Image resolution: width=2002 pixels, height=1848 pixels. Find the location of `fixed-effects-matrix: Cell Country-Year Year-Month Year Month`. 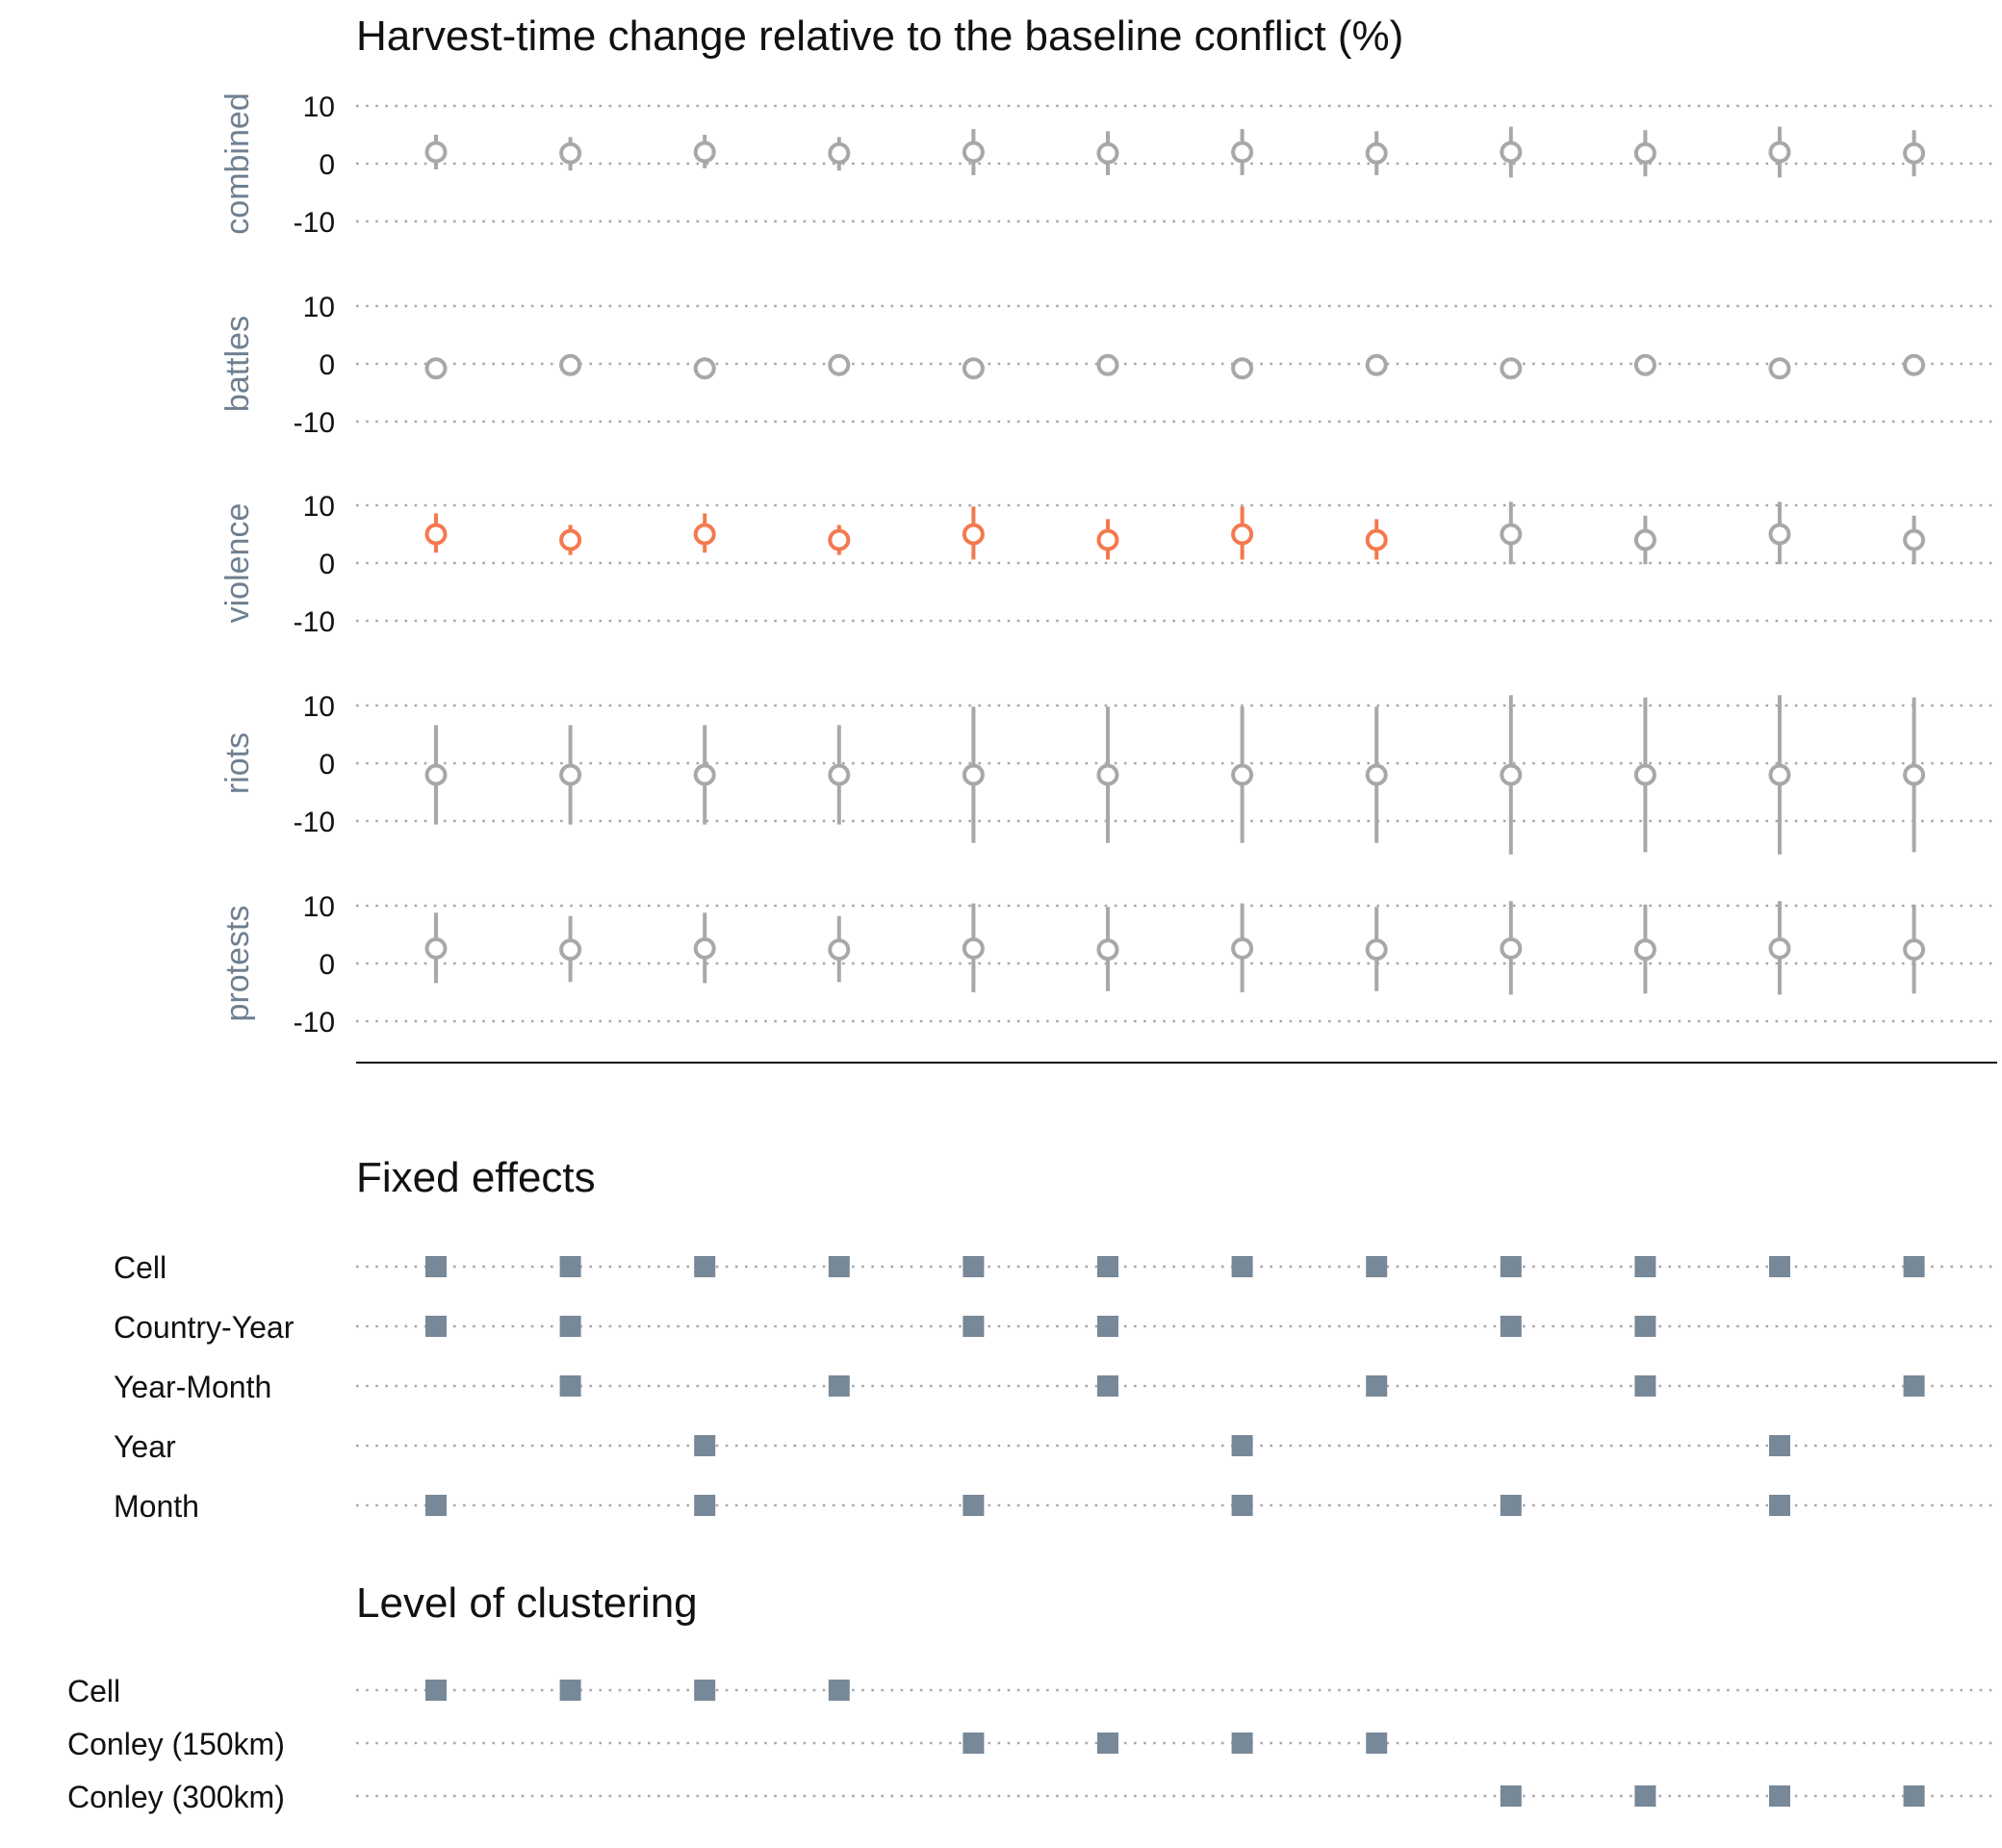

fixed-effects-matrix: Cell Country-Year Year-Month Year Month is located at coordinates (1053, 1387).